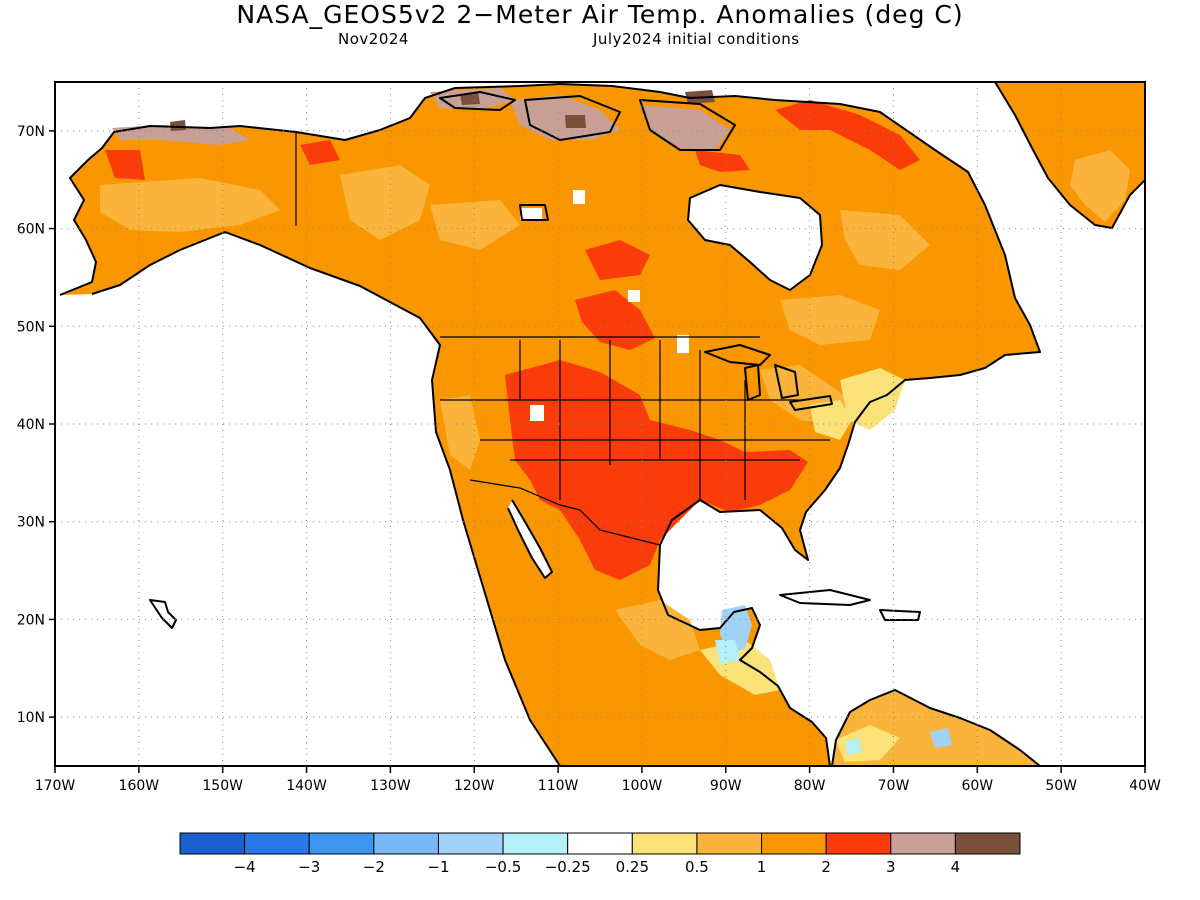 The width and height of the screenshot is (1200, 900). What do you see at coordinates (697, 867) in the screenshot?
I see `colorbar-label: 0.5` at bounding box center [697, 867].